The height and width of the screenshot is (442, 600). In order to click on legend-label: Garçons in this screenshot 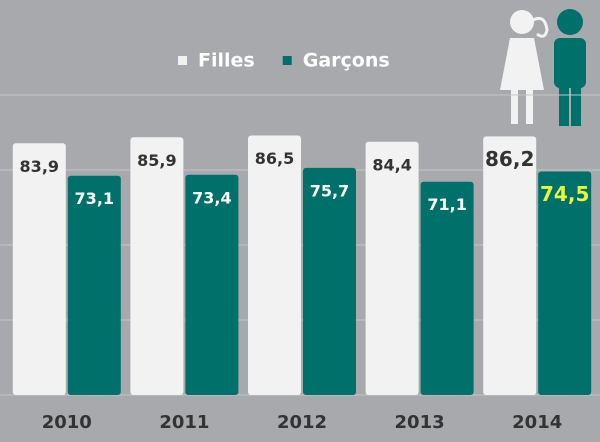, I will do `click(346, 61)`.